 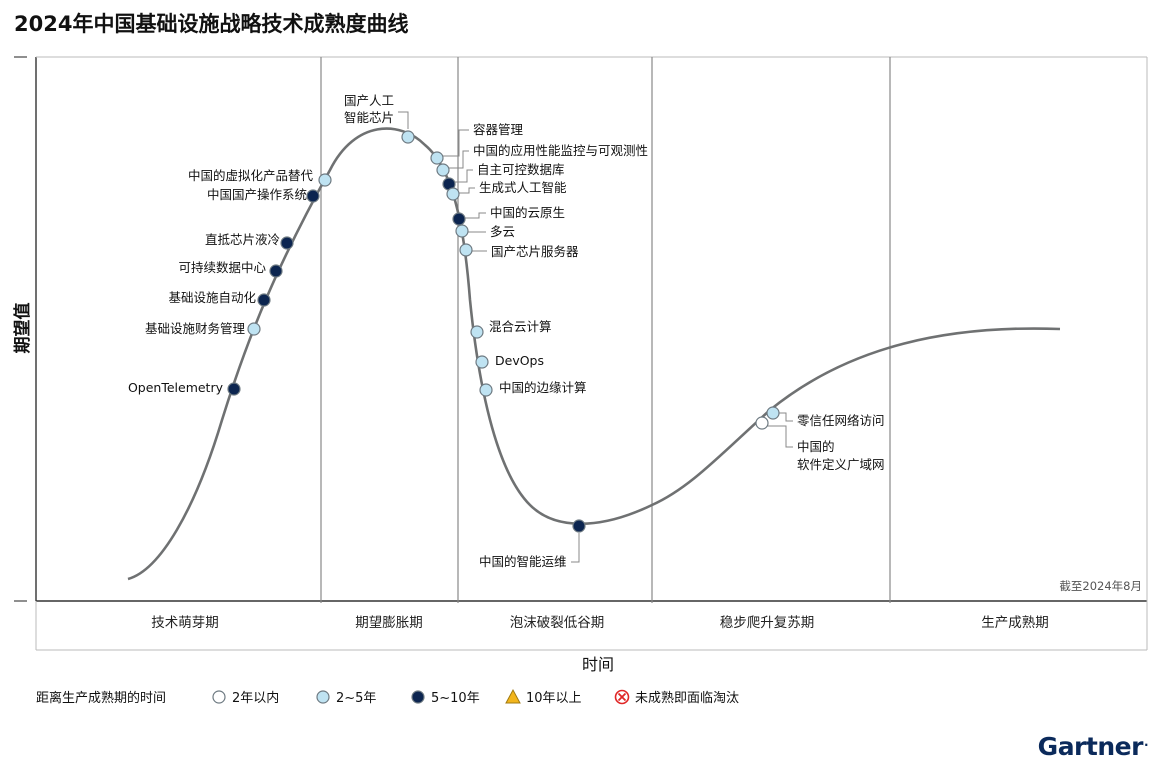 What do you see at coordinates (767, 622) in the screenshot?
I see `phase-label: 稳步爬升复苏期` at bounding box center [767, 622].